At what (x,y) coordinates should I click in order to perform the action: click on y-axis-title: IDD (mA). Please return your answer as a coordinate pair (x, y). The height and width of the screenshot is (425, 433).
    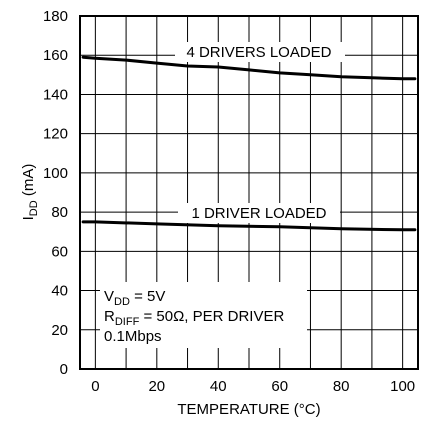
    Looking at the image, I should click on (30, 192).